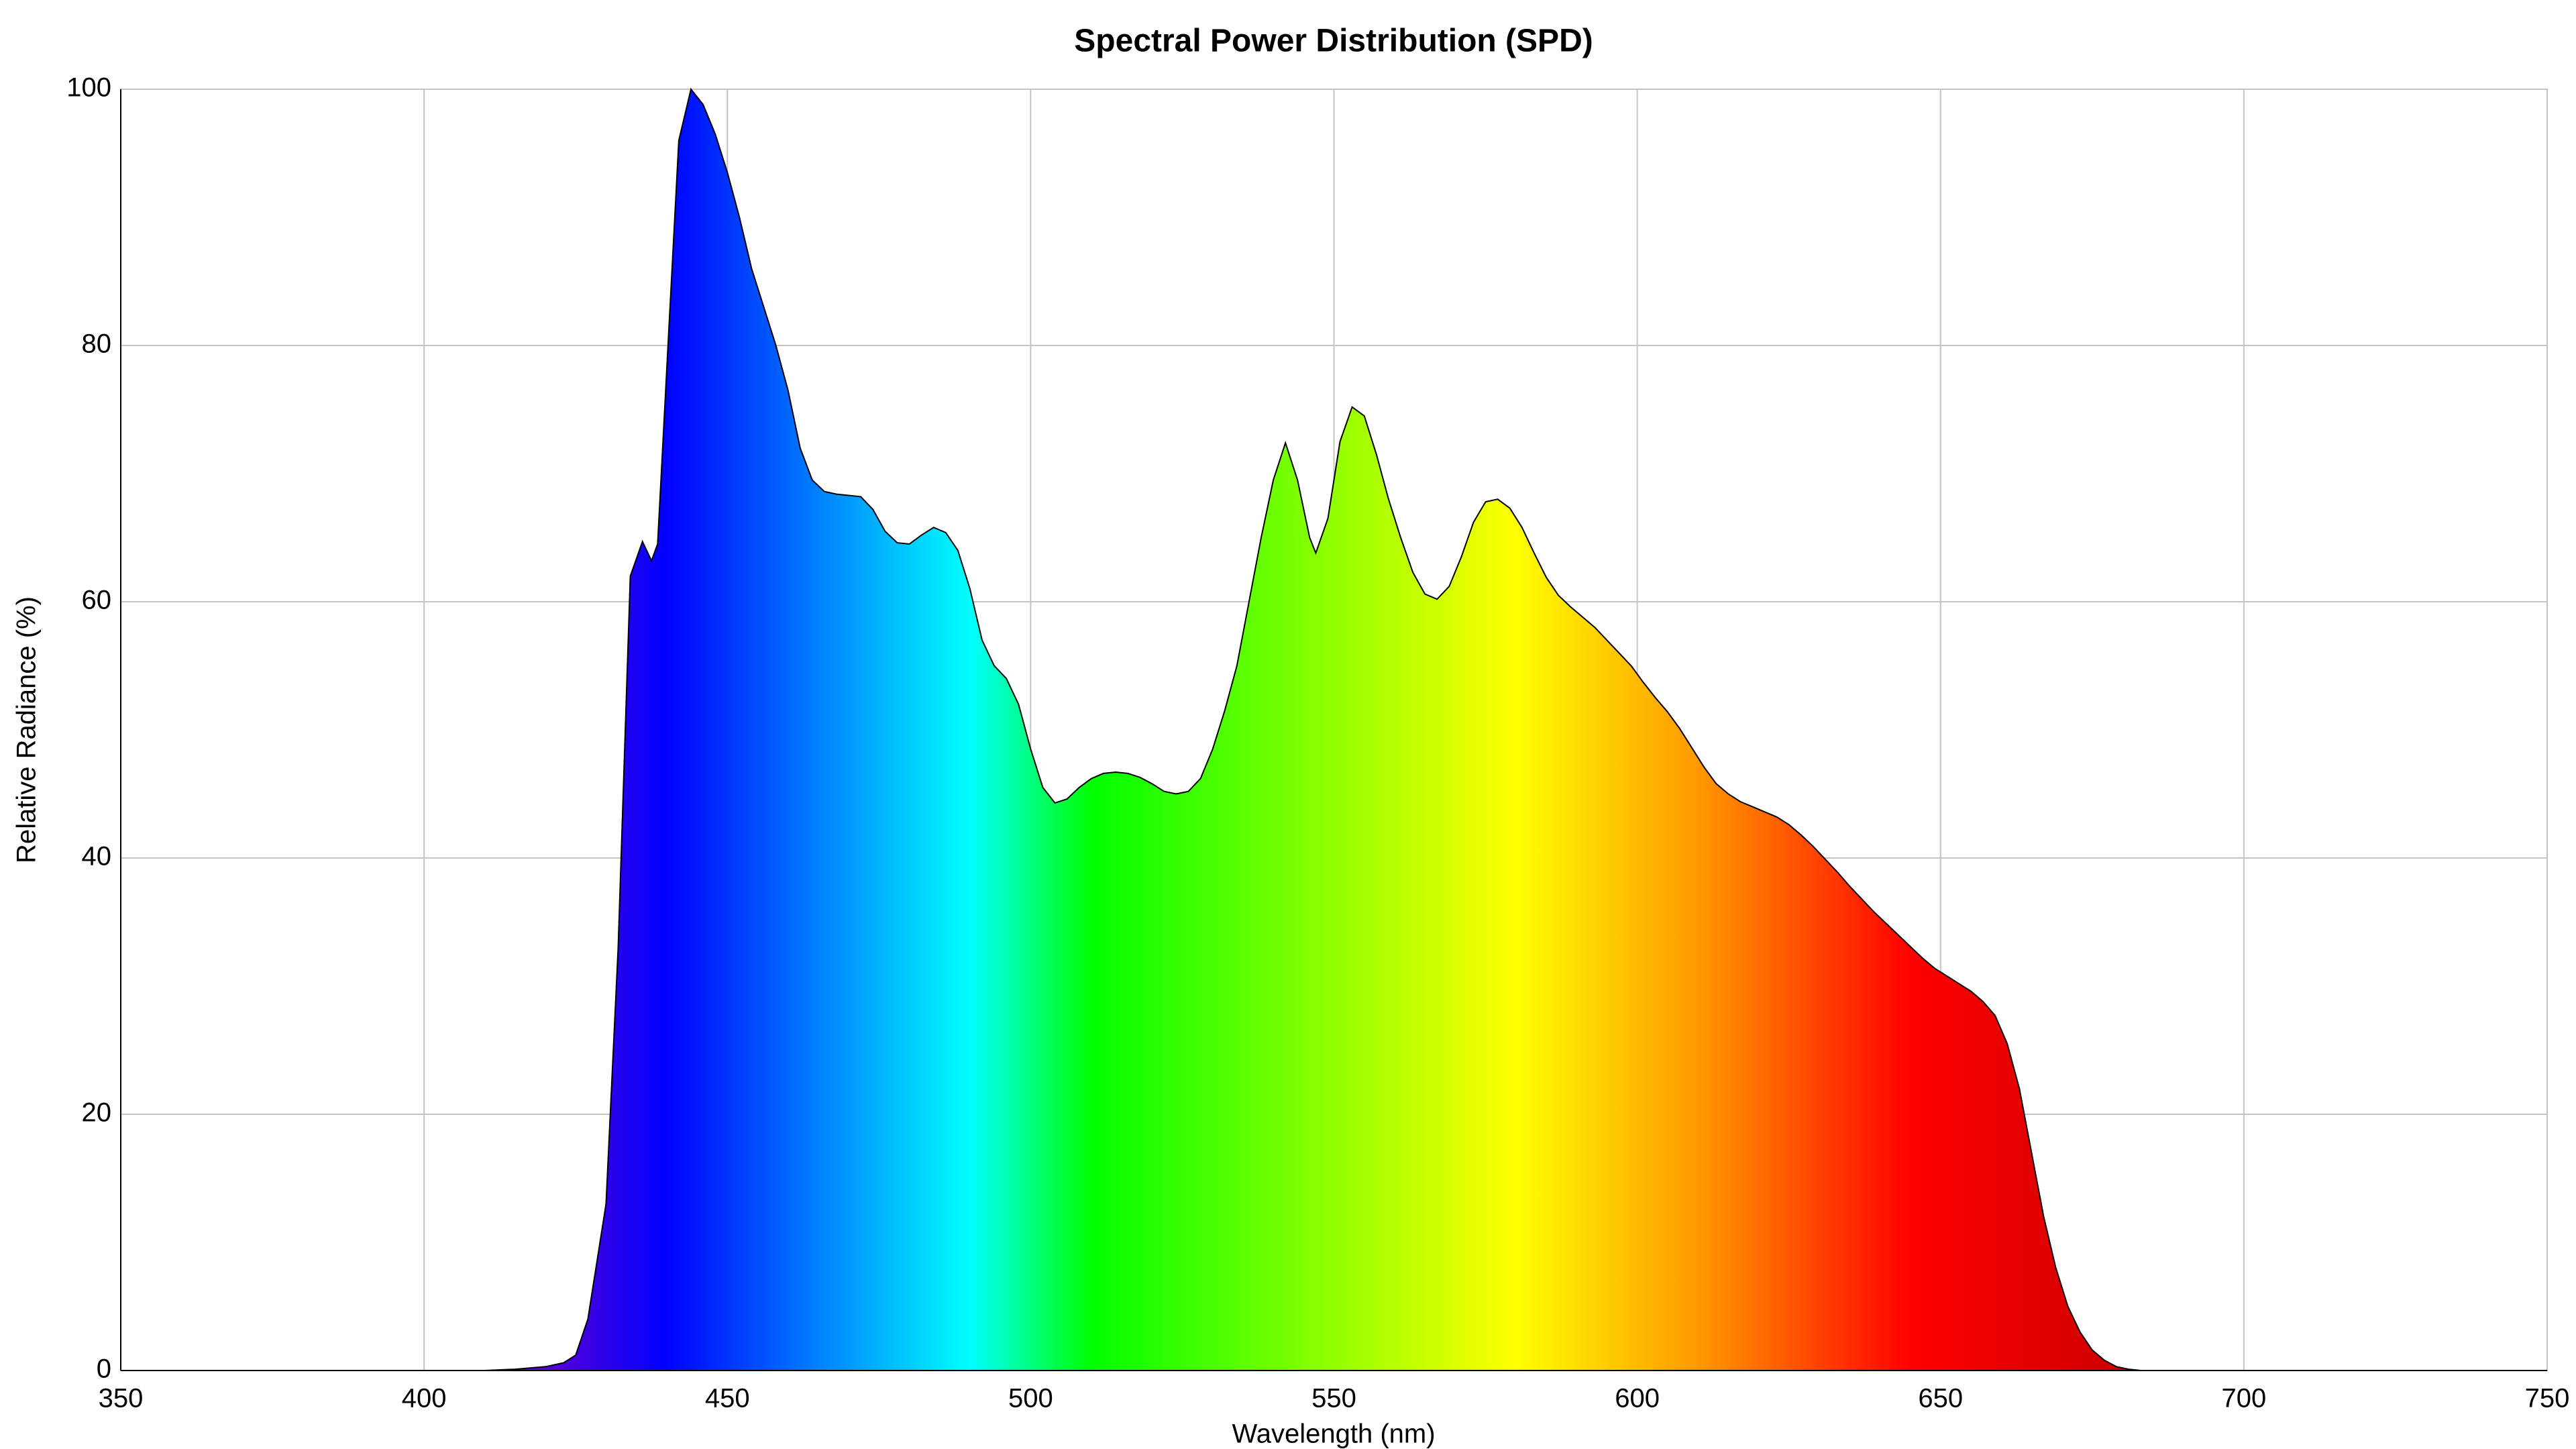  What do you see at coordinates (1333, 1398) in the screenshot?
I see `x-tick-label: 550` at bounding box center [1333, 1398].